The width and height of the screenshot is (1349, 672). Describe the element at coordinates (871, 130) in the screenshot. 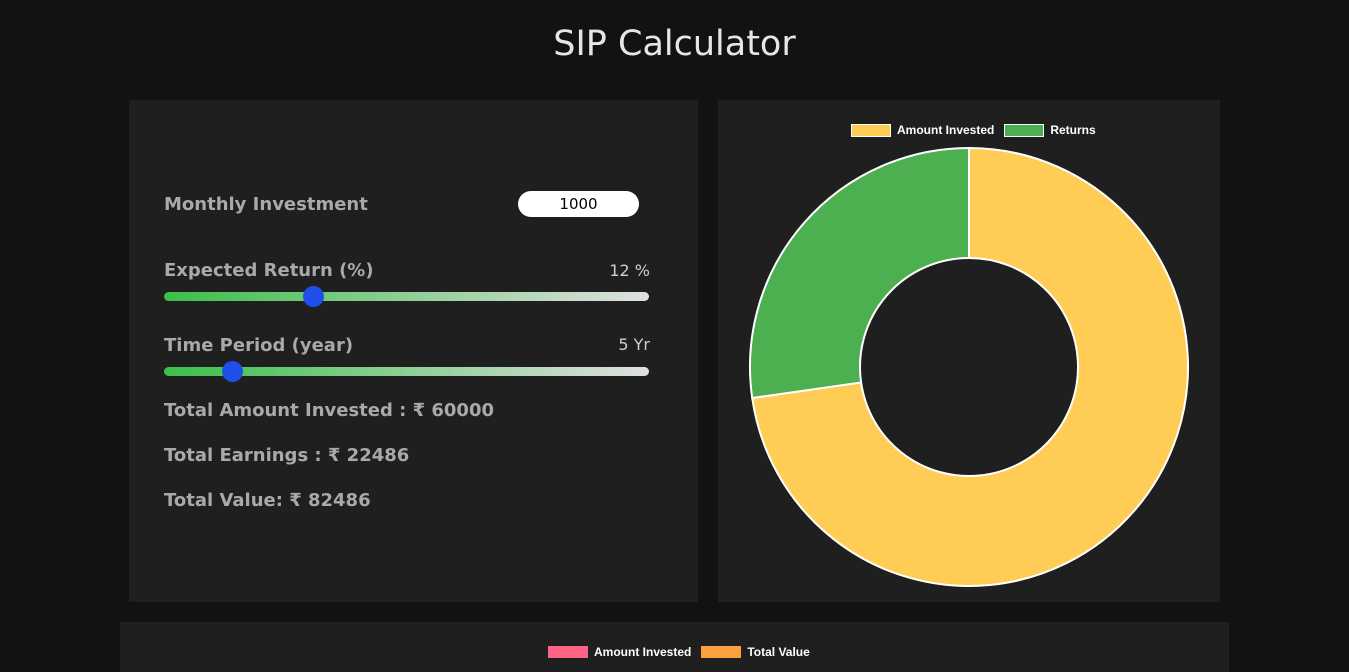

I see `legend-swatch-amount-invested` at that location.